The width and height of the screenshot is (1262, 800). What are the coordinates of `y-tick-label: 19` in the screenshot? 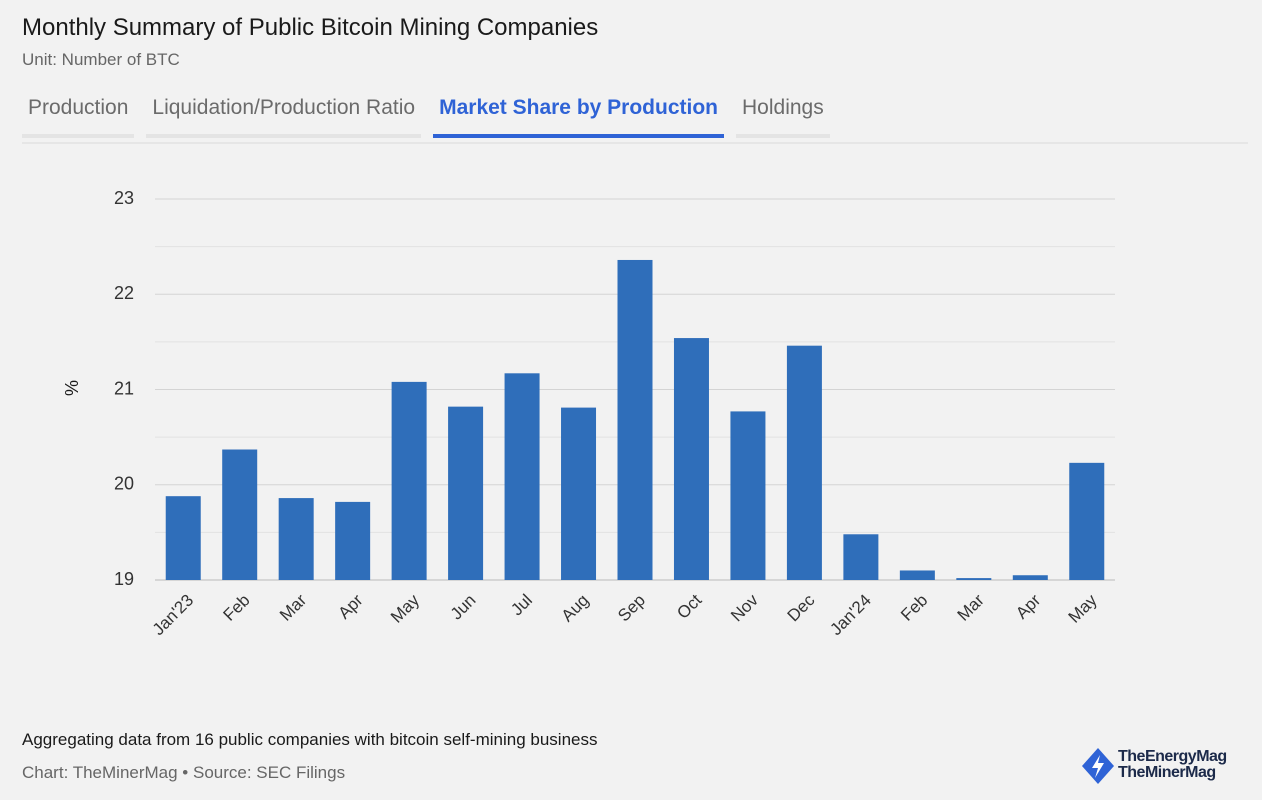 It's located at (124, 579).